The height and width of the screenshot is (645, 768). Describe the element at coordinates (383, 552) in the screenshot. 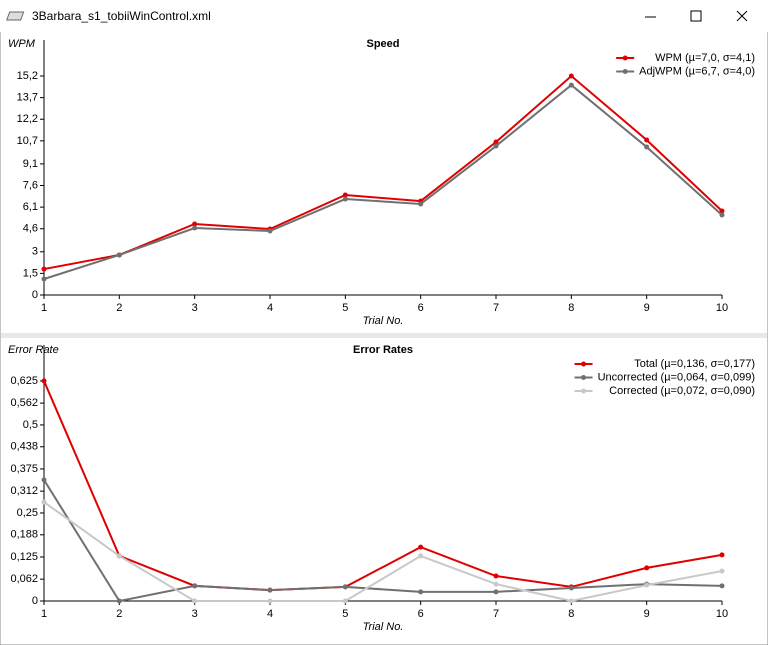

I see `series-line` at that location.